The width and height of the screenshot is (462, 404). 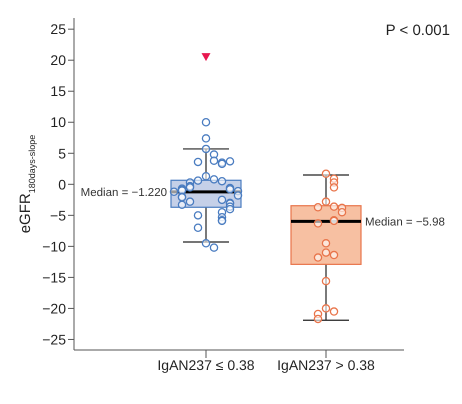 What do you see at coordinates (54, 246) in the screenshot?
I see `y-tick-label: −10` at bounding box center [54, 246].